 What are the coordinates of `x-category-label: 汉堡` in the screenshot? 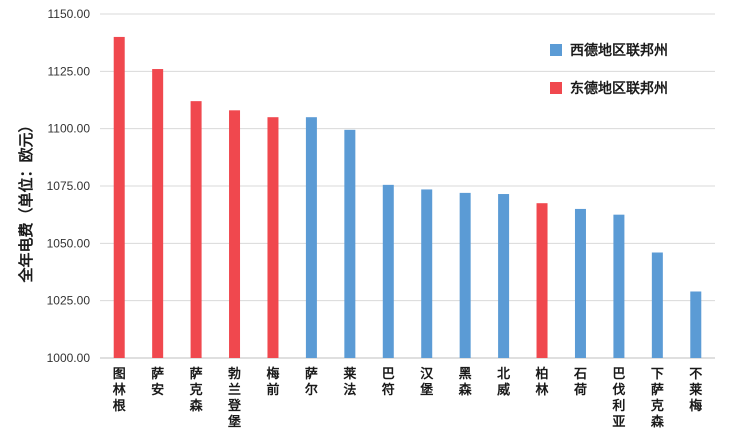 It's located at (427, 382).